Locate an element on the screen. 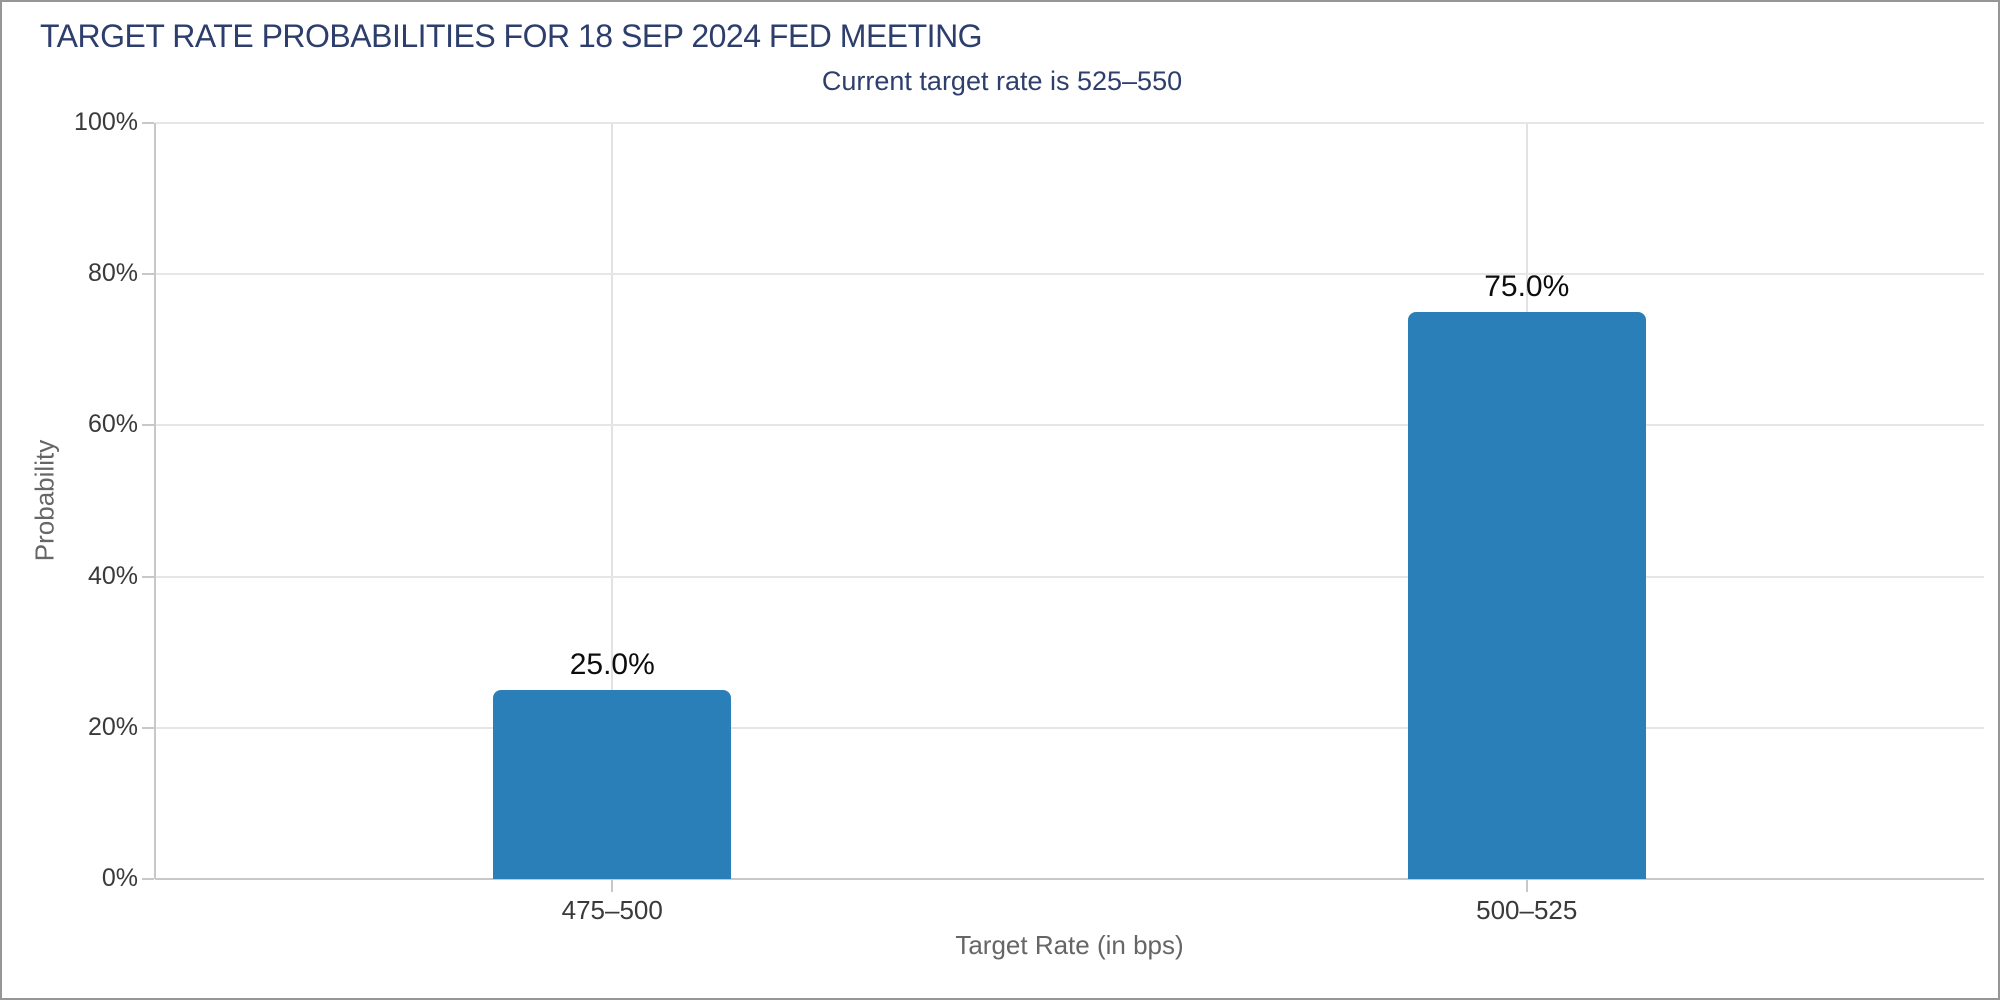 The height and width of the screenshot is (1000, 2000). y-axis-title: Probability is located at coordinates (44, 500).